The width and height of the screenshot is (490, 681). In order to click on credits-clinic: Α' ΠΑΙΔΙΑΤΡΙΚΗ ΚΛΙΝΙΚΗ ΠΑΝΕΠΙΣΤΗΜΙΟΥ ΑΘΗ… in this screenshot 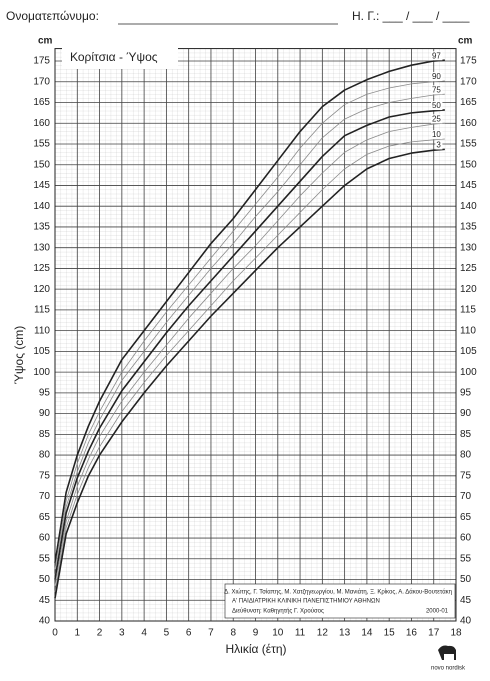, I will do `click(306, 602)`.